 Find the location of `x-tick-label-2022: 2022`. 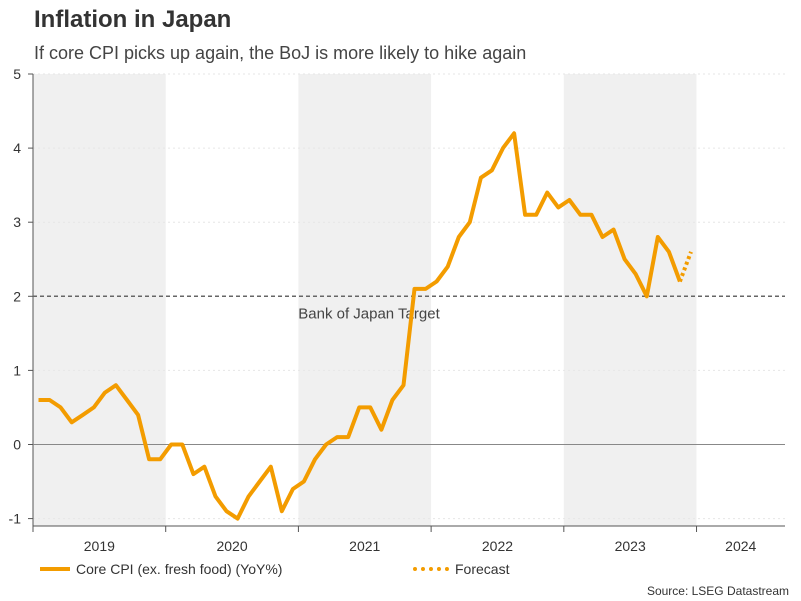

x-tick-label-2022: 2022 is located at coordinates (497, 546).